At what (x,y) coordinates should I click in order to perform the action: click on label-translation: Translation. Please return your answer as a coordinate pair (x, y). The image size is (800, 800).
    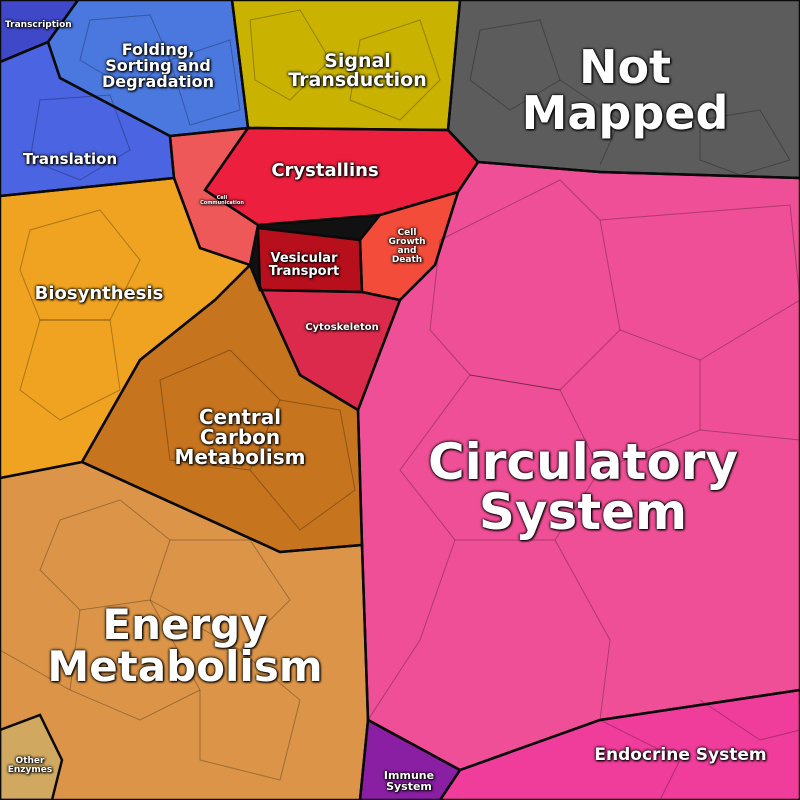
    Looking at the image, I should click on (70, 159).